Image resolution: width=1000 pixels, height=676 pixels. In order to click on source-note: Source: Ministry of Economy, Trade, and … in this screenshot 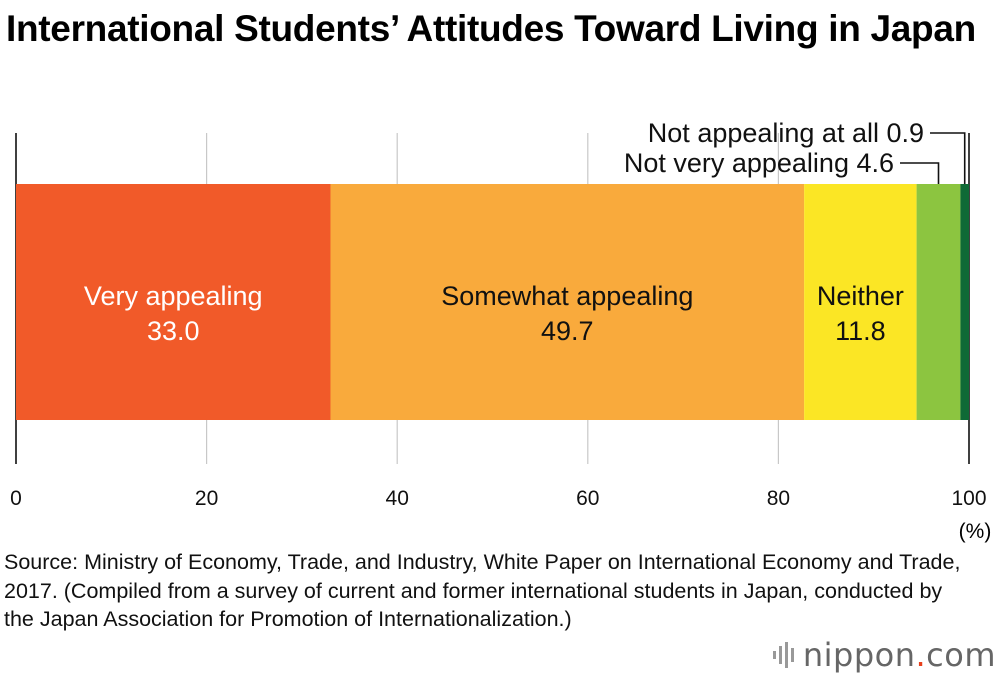, I will do `click(482, 590)`.